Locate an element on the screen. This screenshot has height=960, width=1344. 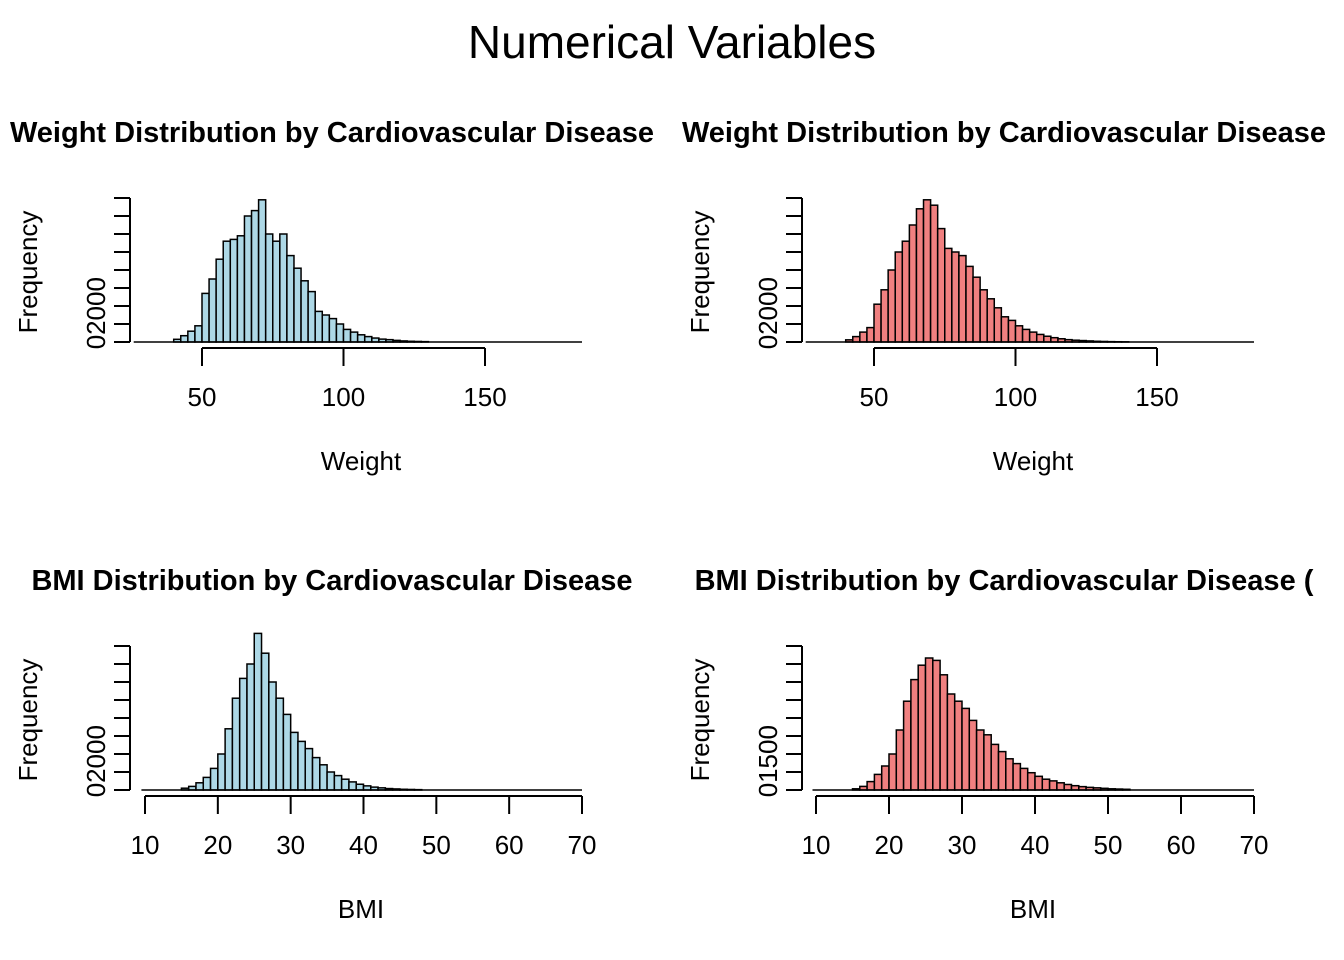
x-tick-label: 100 is located at coordinates (1015, 397).